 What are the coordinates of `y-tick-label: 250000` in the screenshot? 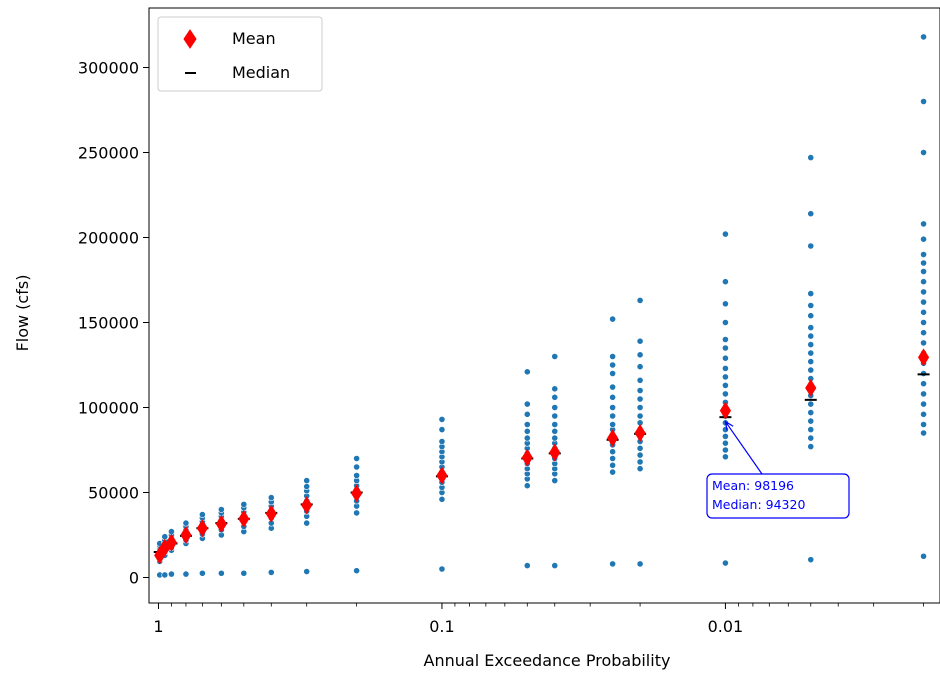 It's located at (108, 153).